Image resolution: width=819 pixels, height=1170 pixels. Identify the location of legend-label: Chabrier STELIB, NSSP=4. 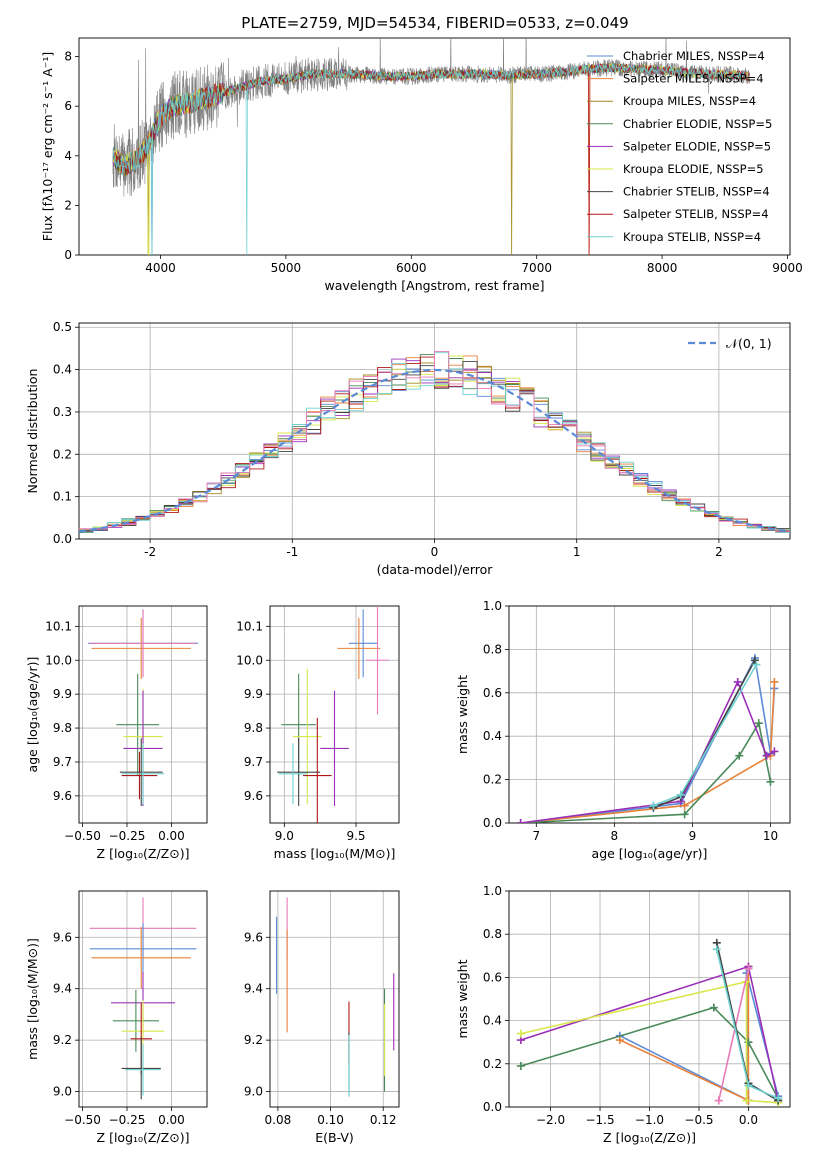
(696, 192).